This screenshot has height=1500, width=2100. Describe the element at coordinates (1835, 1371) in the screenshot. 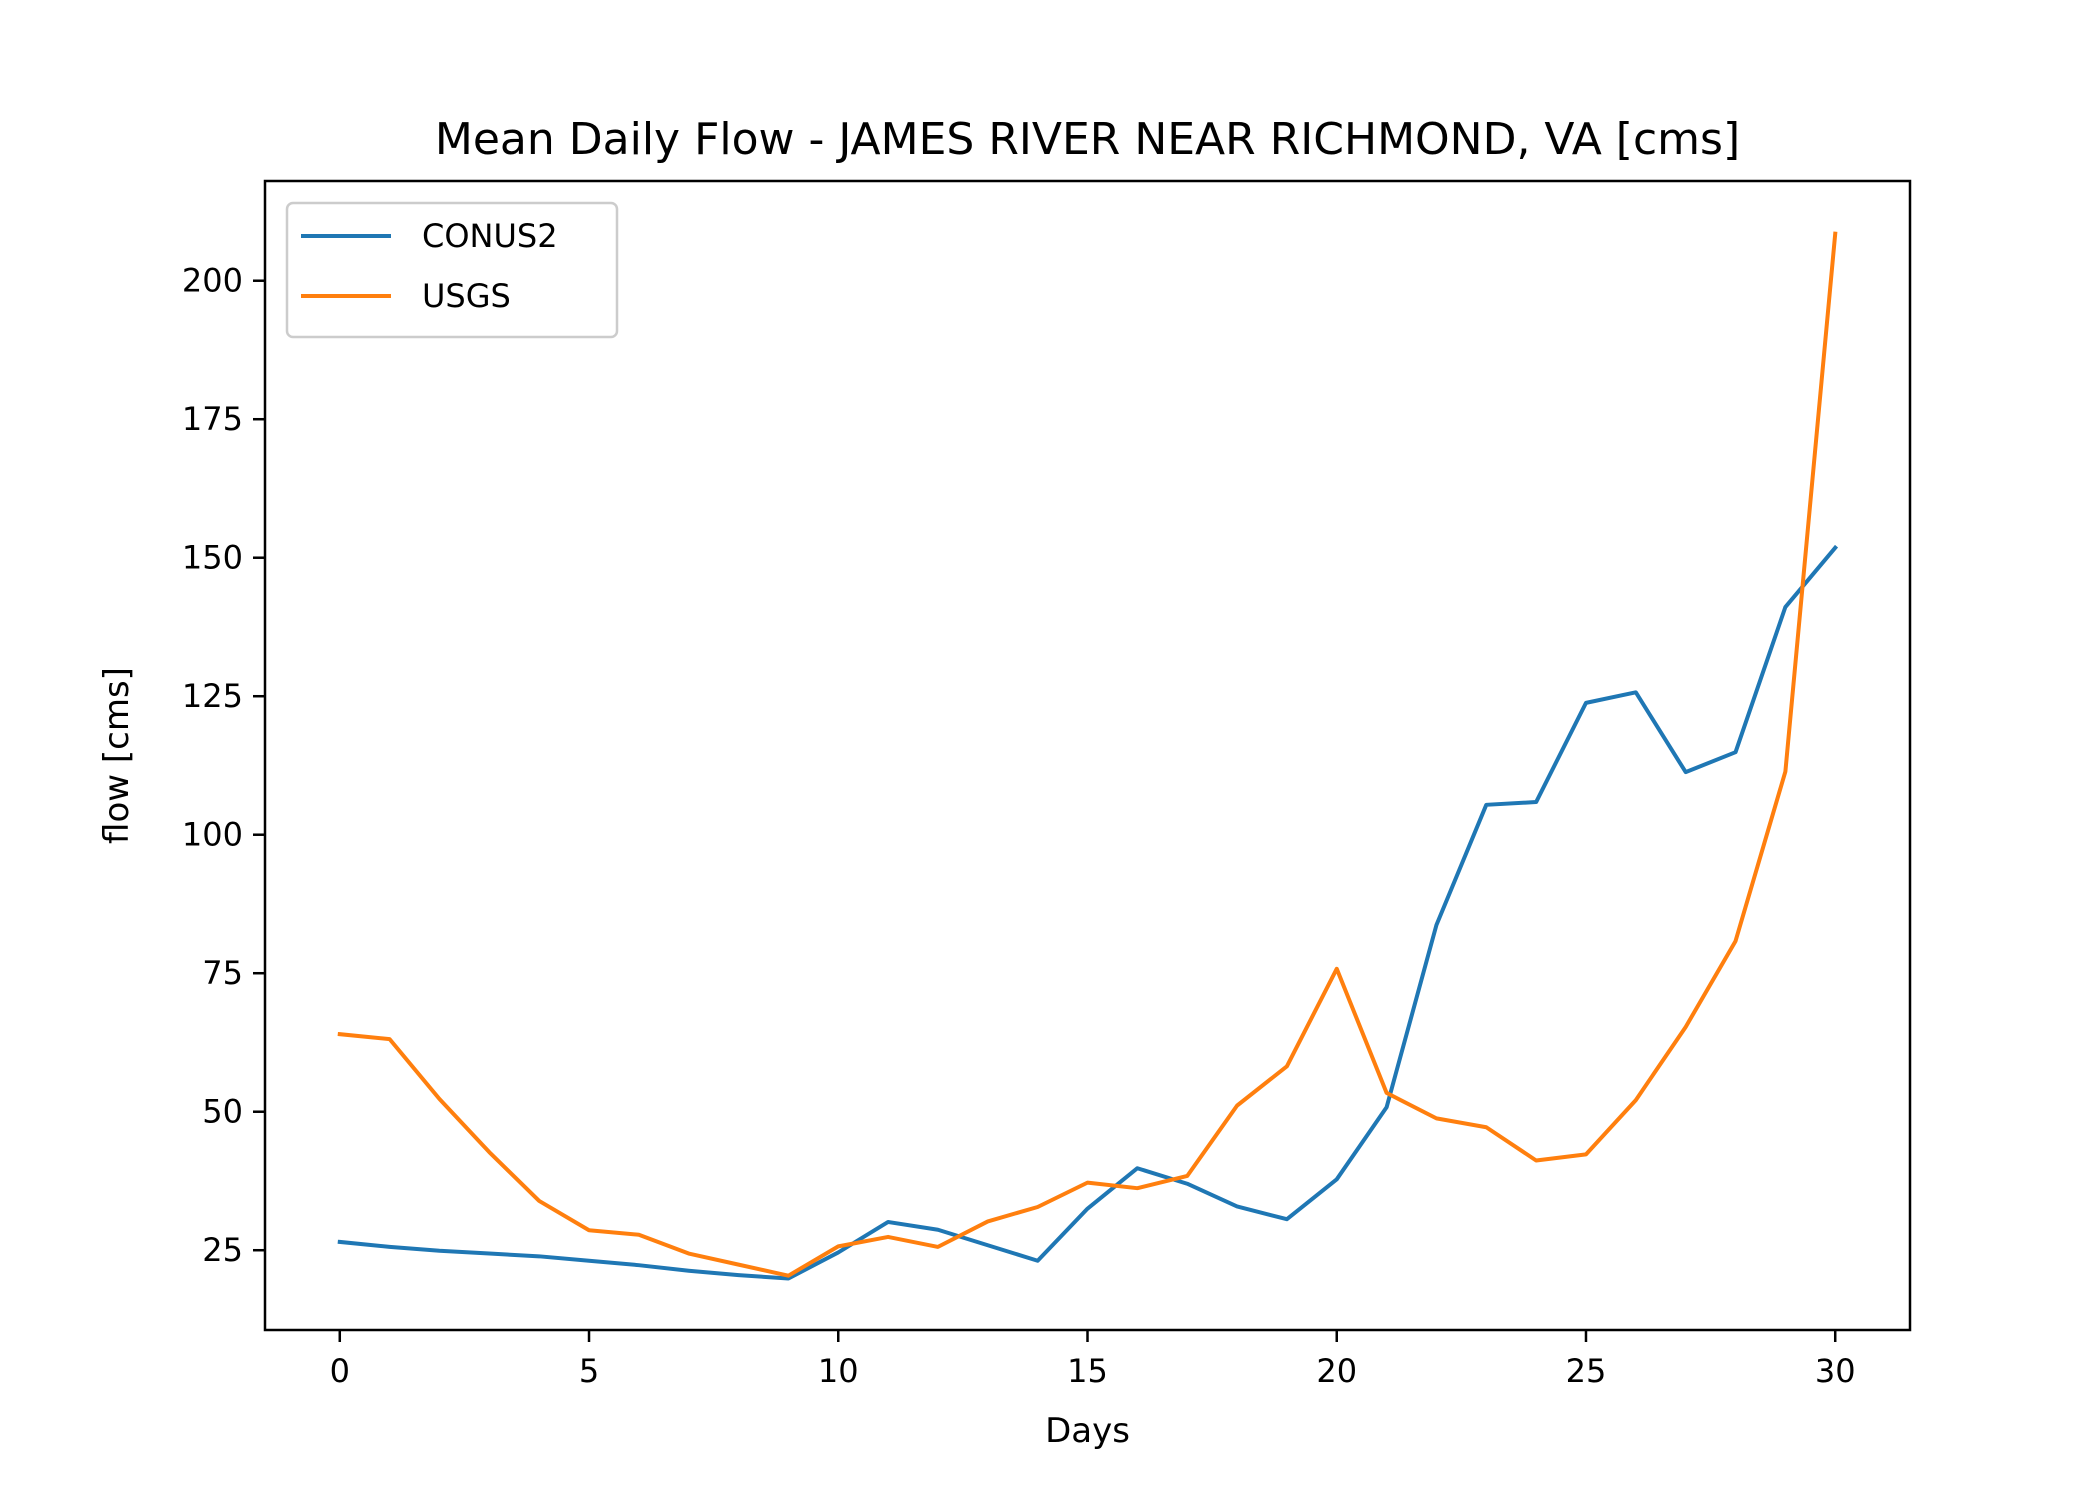

I see `x-tick-label-30: 30` at that location.